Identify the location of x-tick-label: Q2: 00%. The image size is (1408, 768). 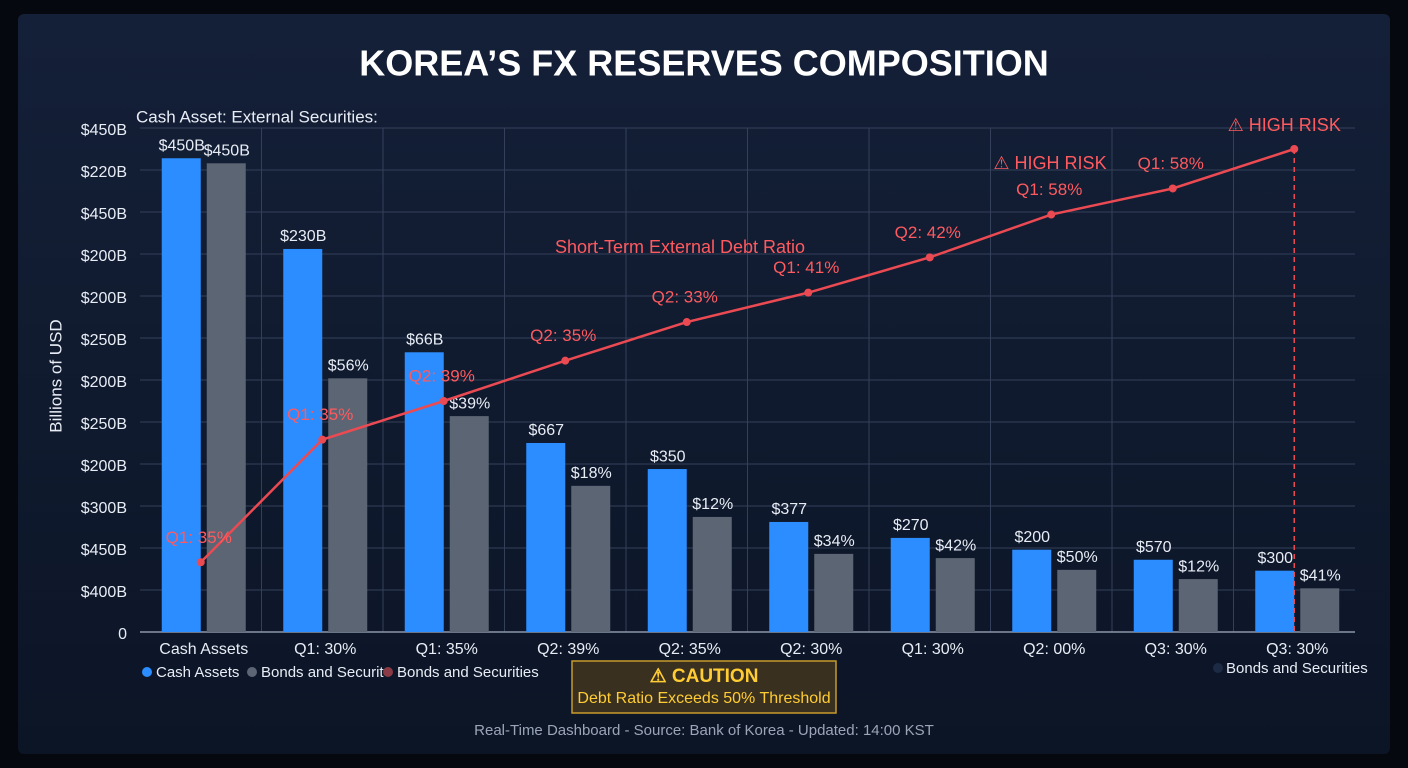
(1054, 649).